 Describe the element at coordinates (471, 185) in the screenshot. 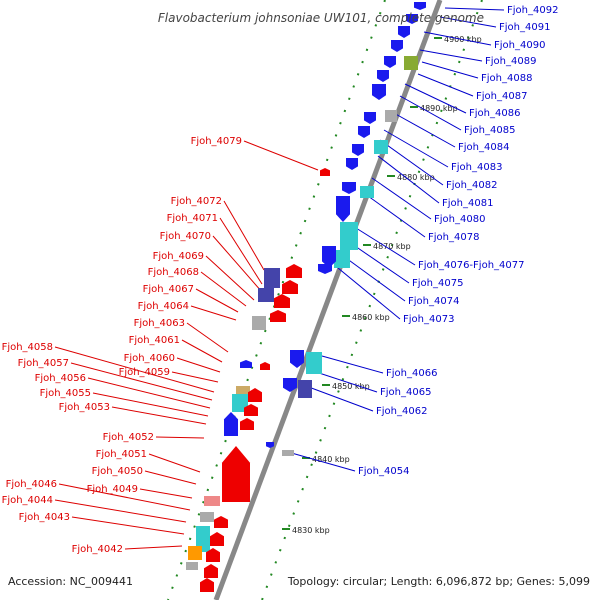

I see `forward-gene-label: Fjoh_4082` at that location.